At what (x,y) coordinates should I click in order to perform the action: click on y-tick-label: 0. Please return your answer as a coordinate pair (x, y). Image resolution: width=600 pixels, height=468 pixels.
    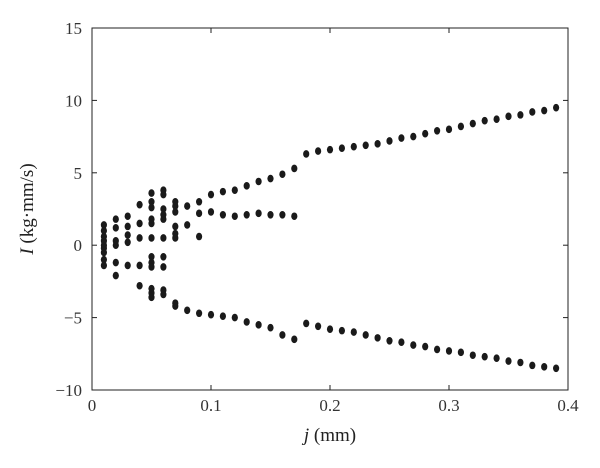
    Looking at the image, I should click on (78, 245).